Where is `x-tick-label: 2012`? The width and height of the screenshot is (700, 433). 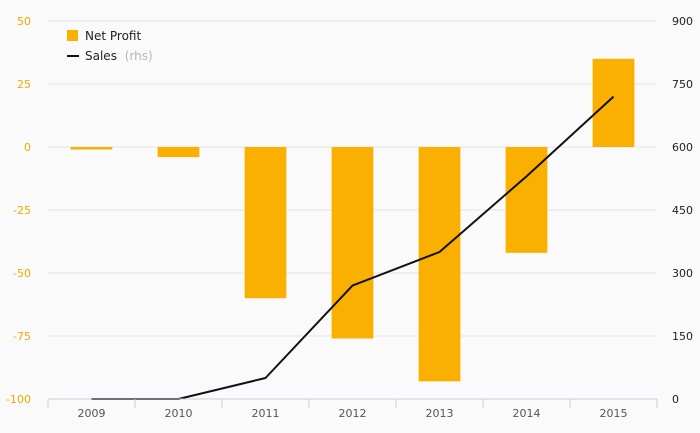 x-tick-label: 2012 is located at coordinates (353, 413).